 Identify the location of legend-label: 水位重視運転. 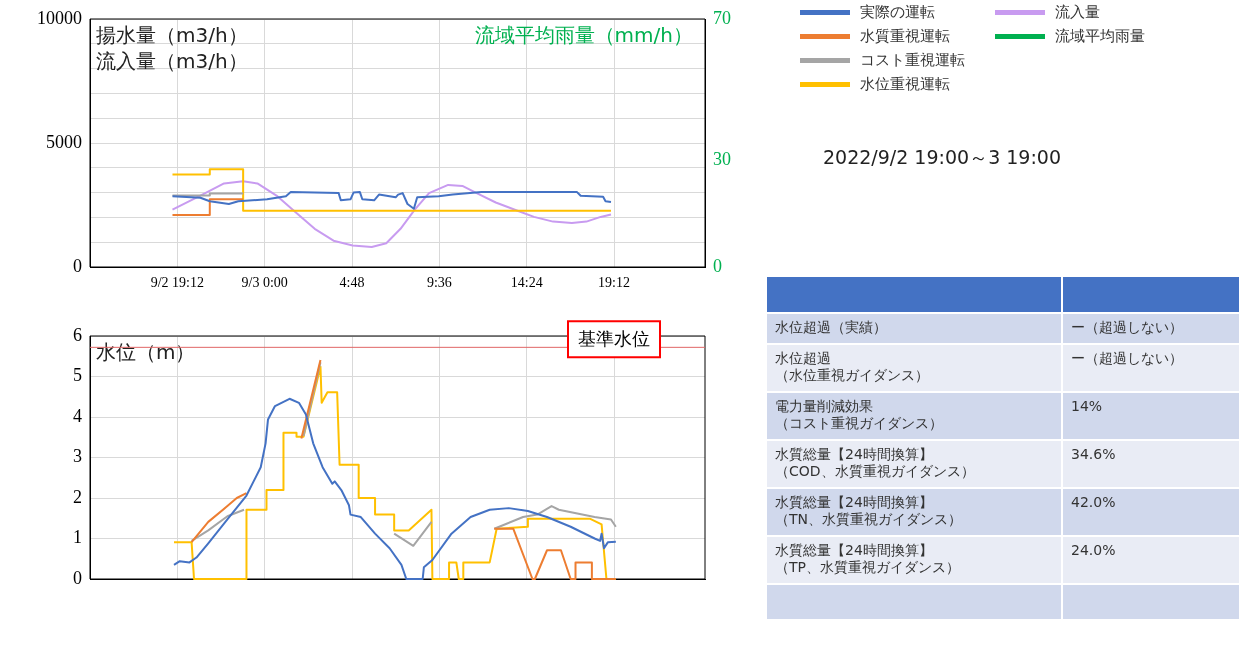
(905, 84).